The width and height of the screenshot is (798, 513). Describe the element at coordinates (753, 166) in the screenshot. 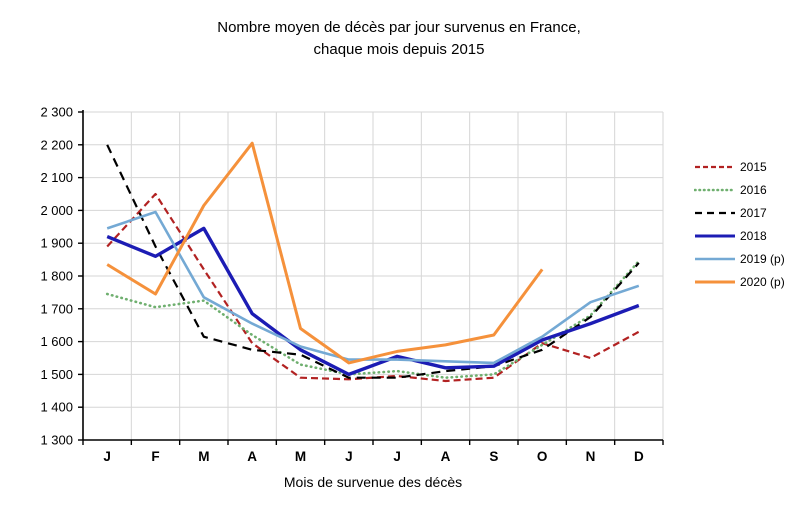

I see `legend-label: 2015` at that location.